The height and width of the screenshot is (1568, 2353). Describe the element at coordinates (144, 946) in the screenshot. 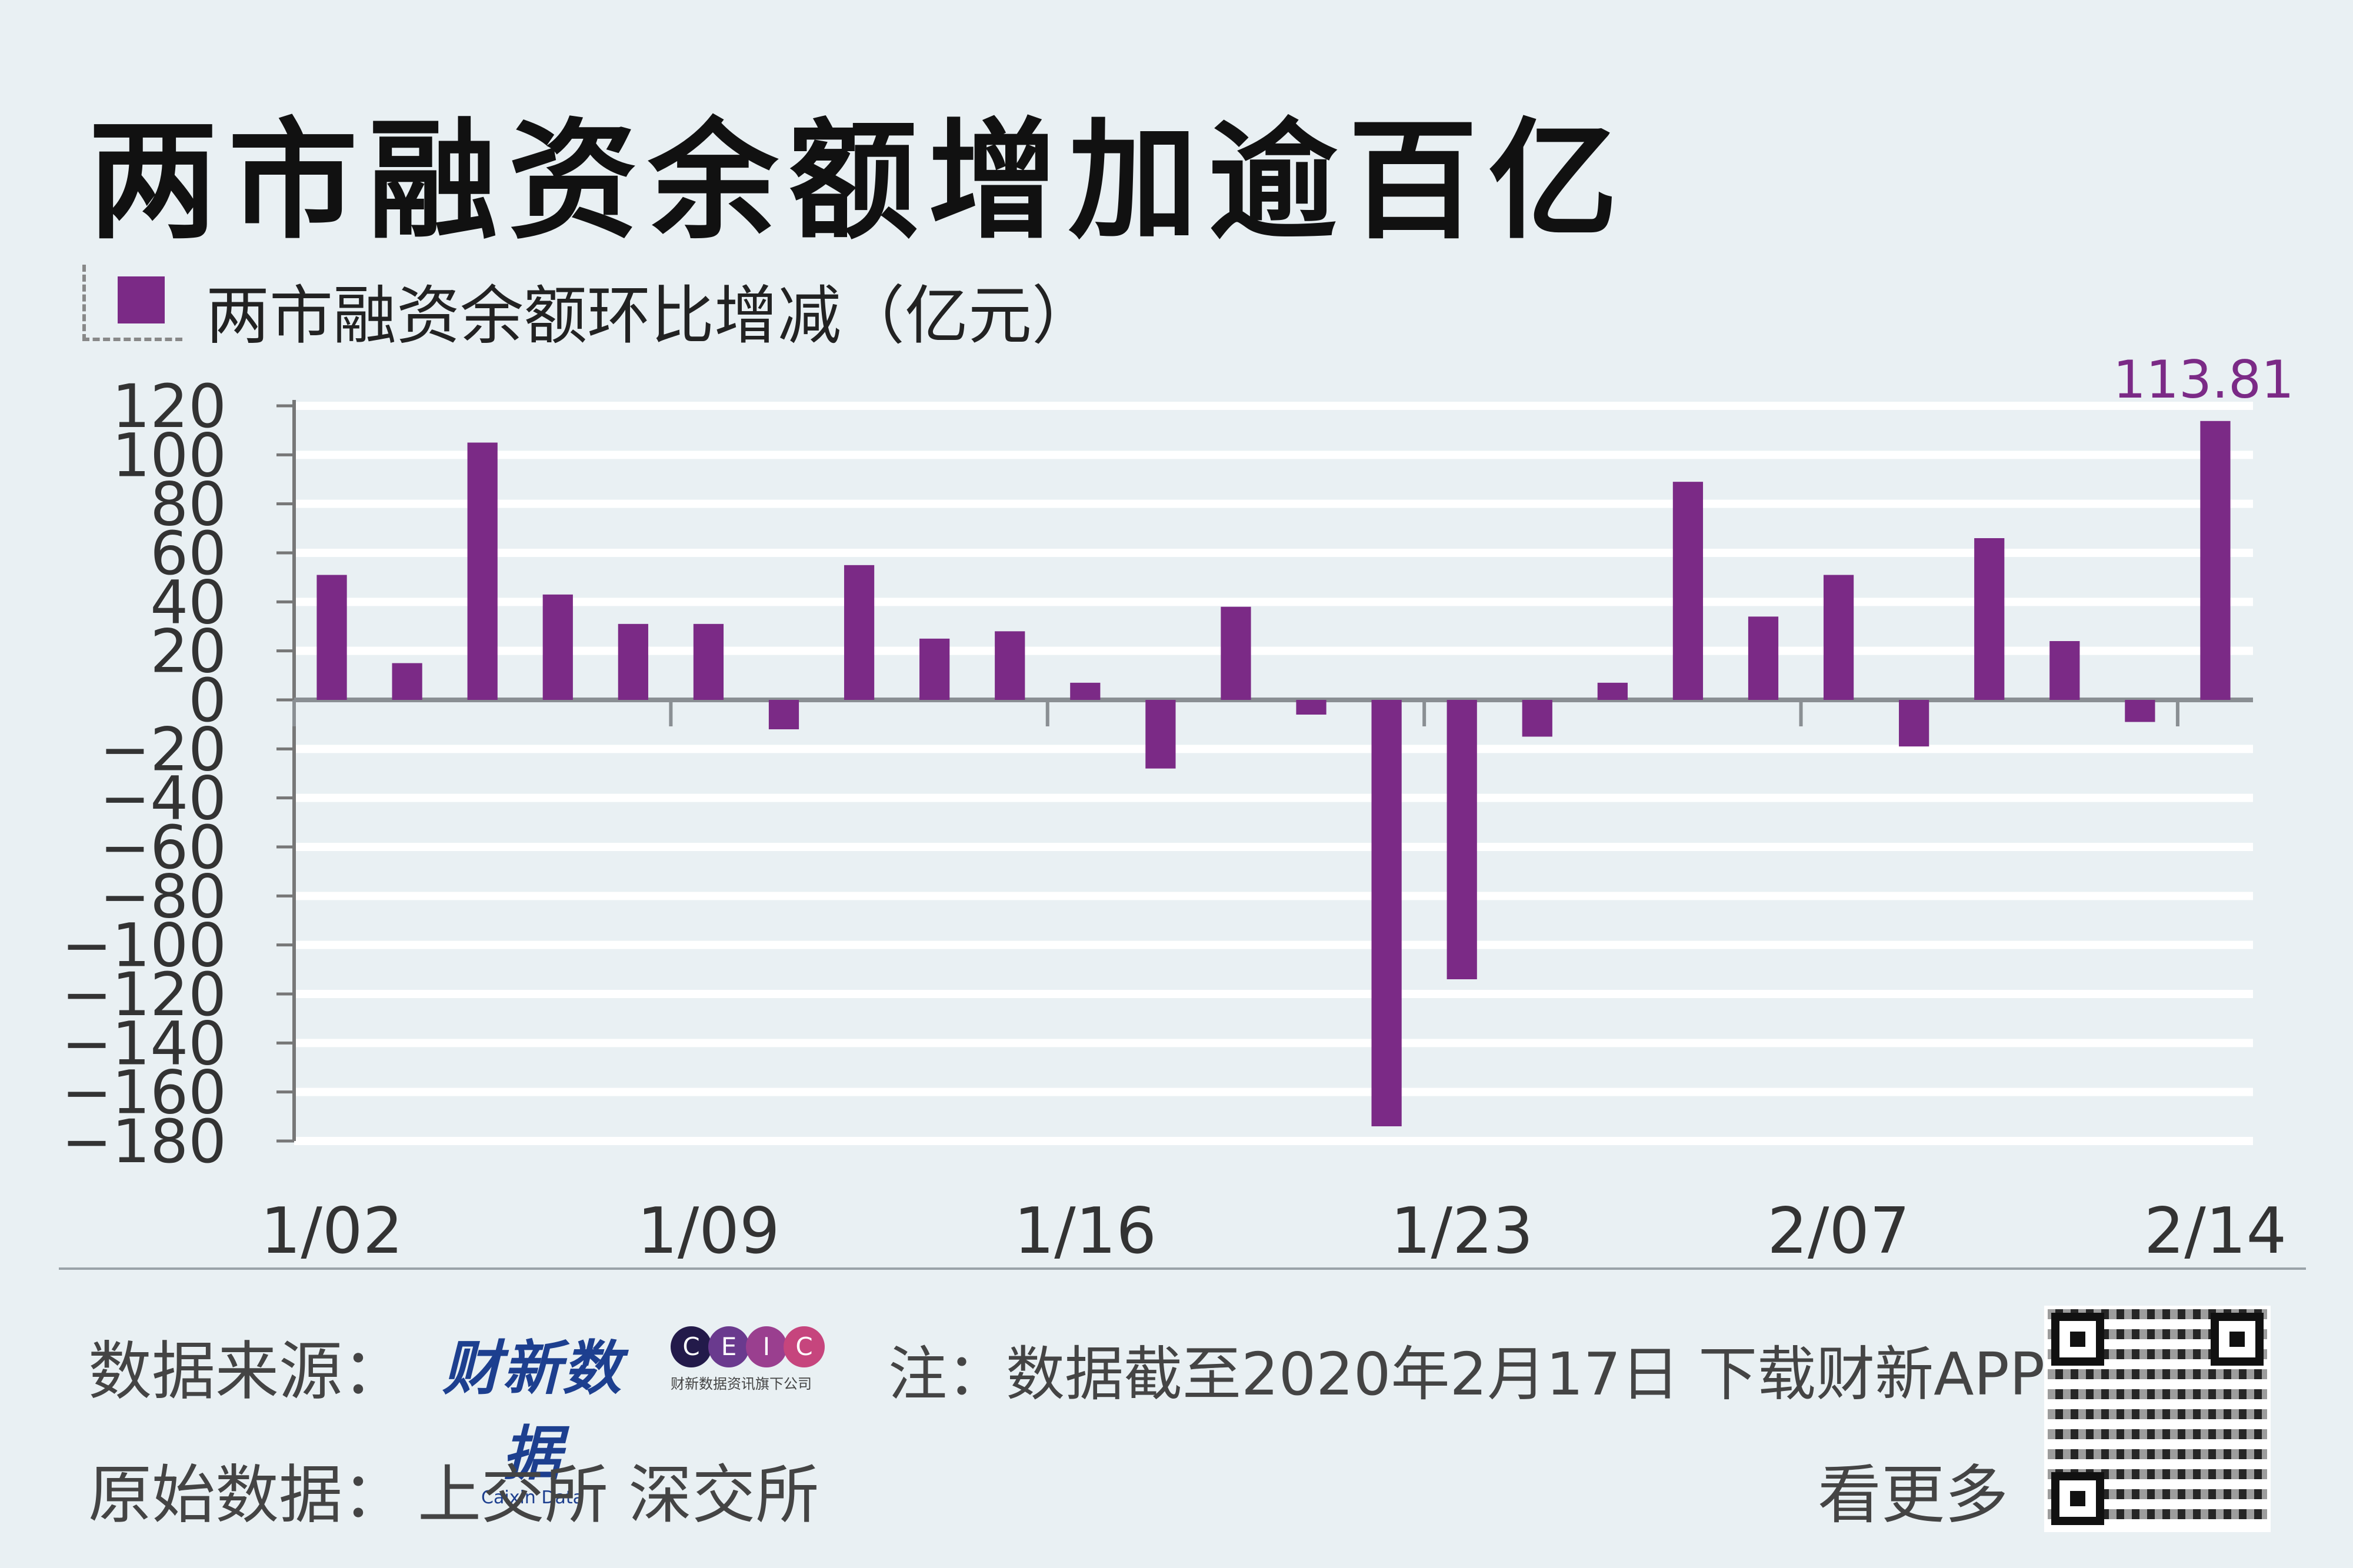

I see `y-tick-label: −100` at that location.